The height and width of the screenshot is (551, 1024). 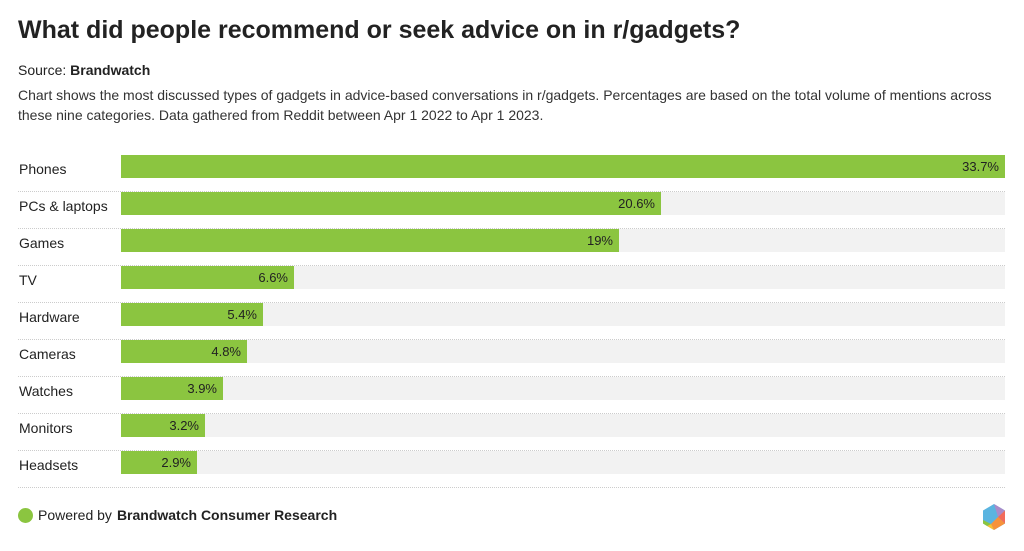 What do you see at coordinates (226, 351) in the screenshot?
I see `value-label: 4.8%` at bounding box center [226, 351].